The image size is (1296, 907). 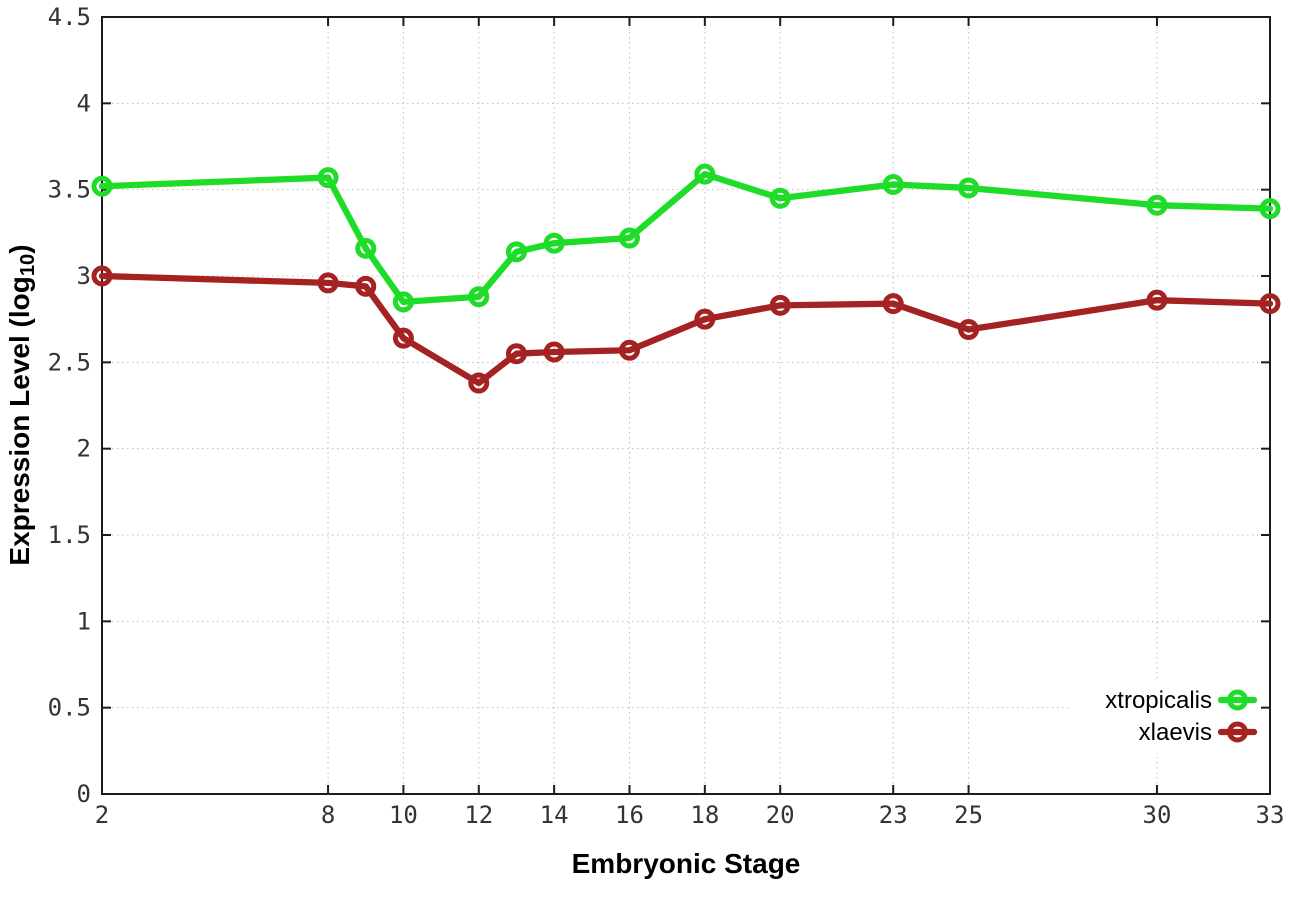 I want to click on y-axis-title-subscript: 10, so click(x=28, y=265).